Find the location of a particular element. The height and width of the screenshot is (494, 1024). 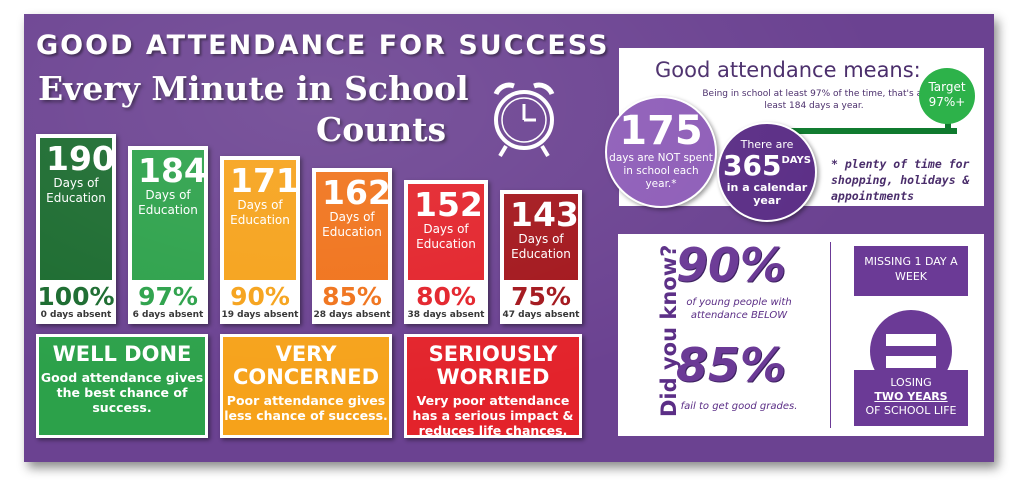

days-not-in-school-number: 175 is located at coordinates (661, 131).